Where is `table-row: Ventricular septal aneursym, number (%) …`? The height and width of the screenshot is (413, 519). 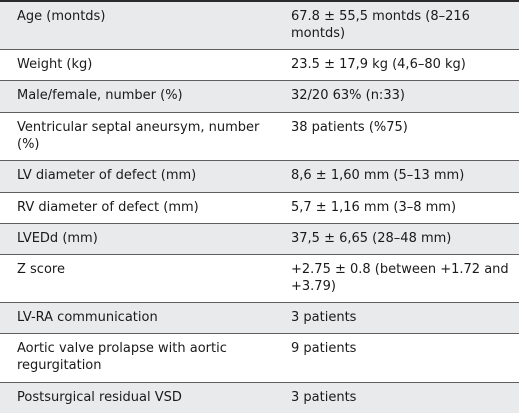
table-row: Ventricular septal aneursym, number (%) … is located at coordinates (259, 136).